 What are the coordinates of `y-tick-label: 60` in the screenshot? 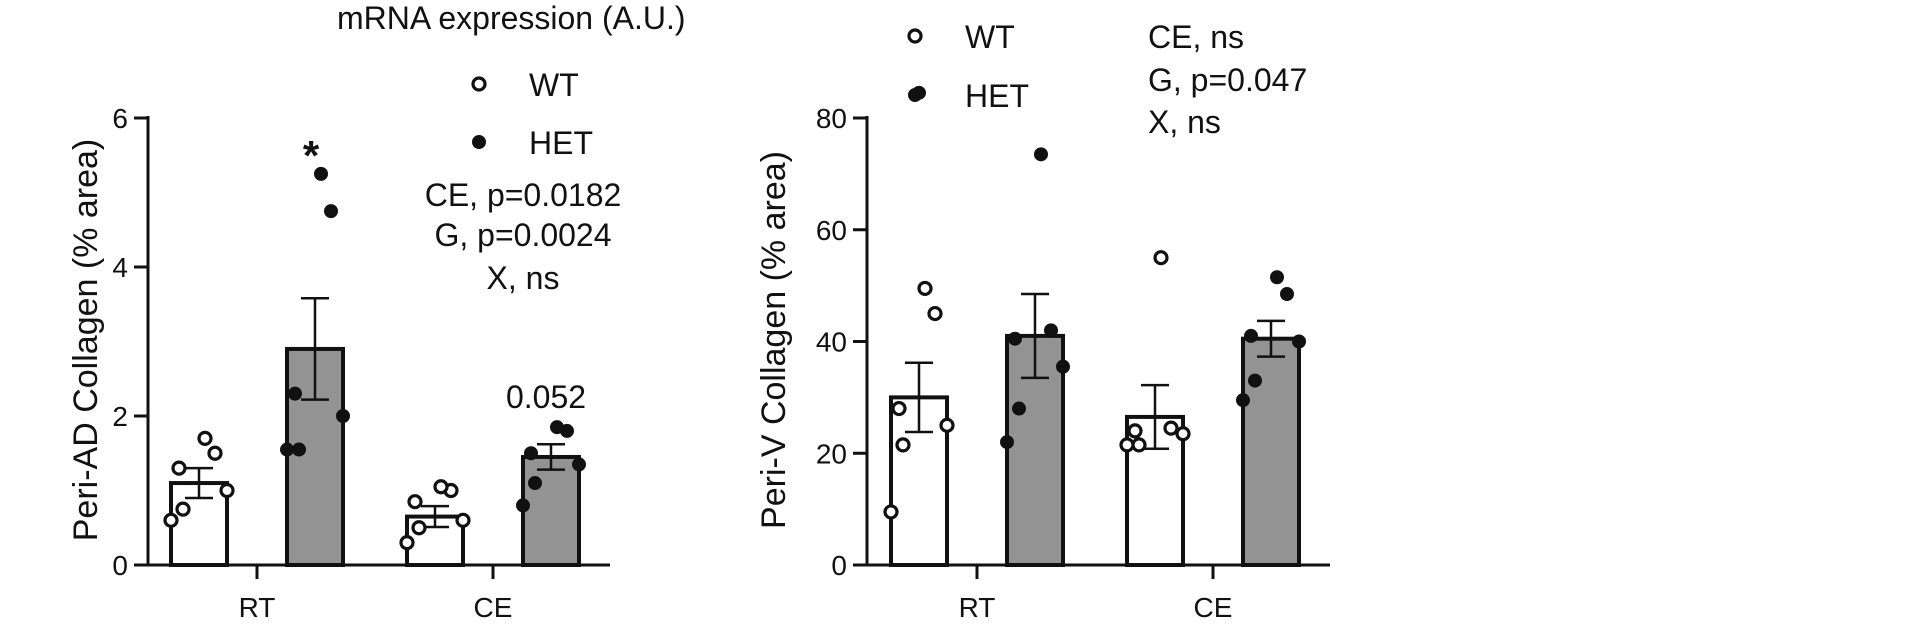 It's located at (831, 230).